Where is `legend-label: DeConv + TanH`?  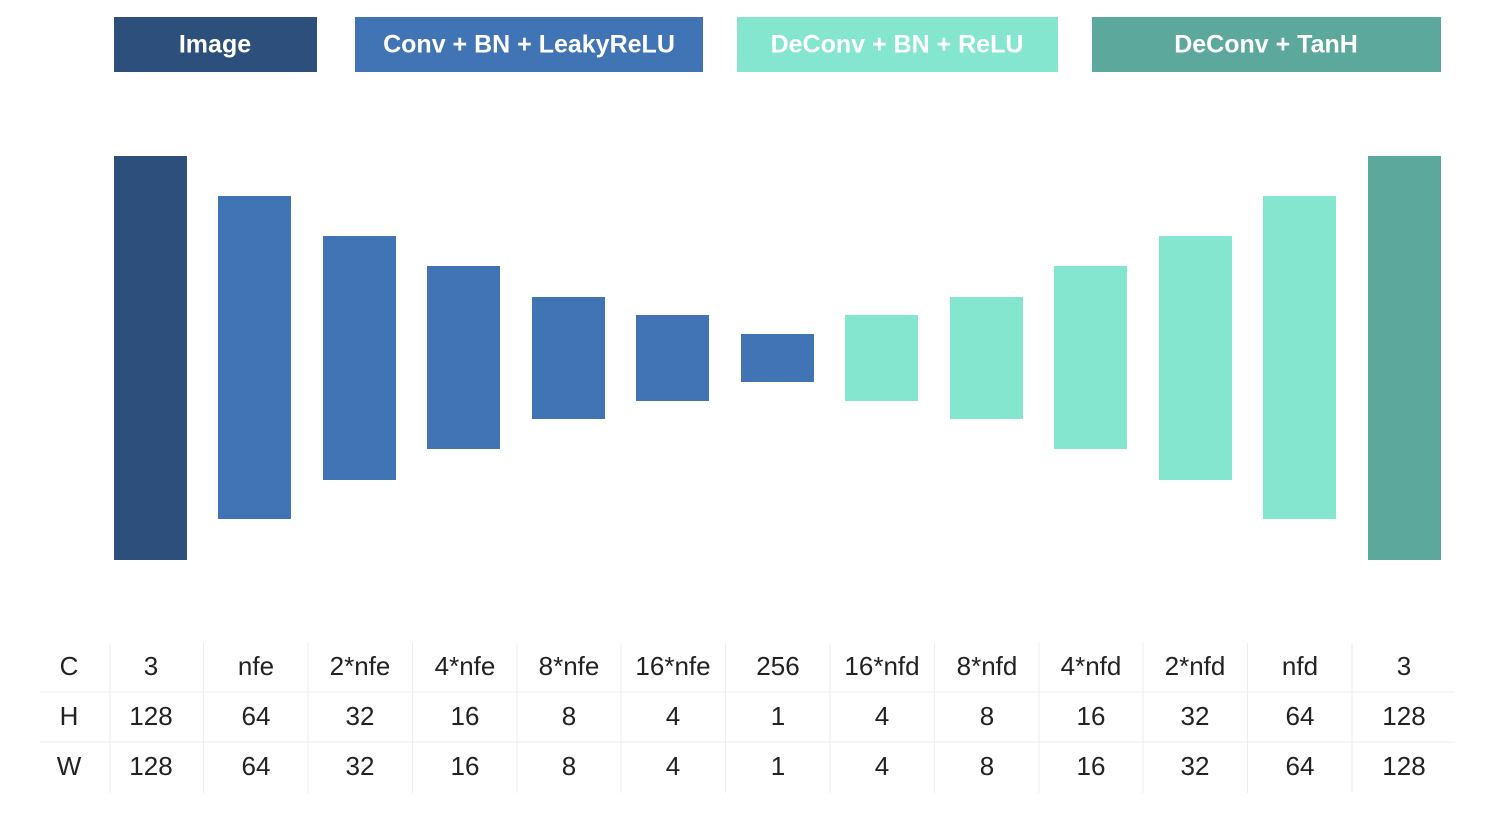 legend-label: DeConv + TanH is located at coordinates (1266, 45).